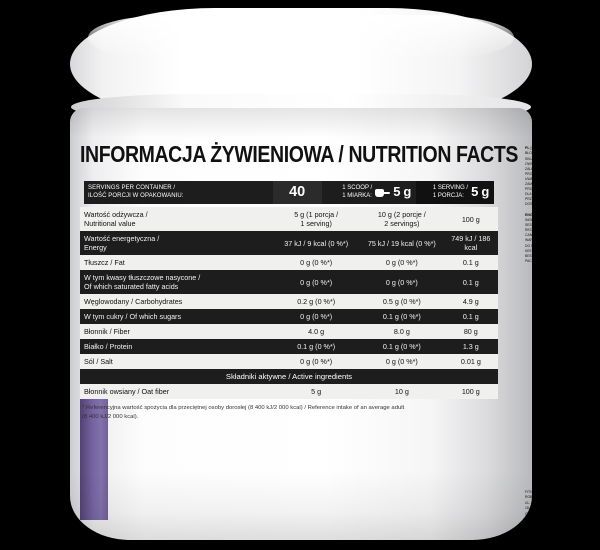  I want to click on column-header-name-line2: Nutritional value, so click(110, 223).